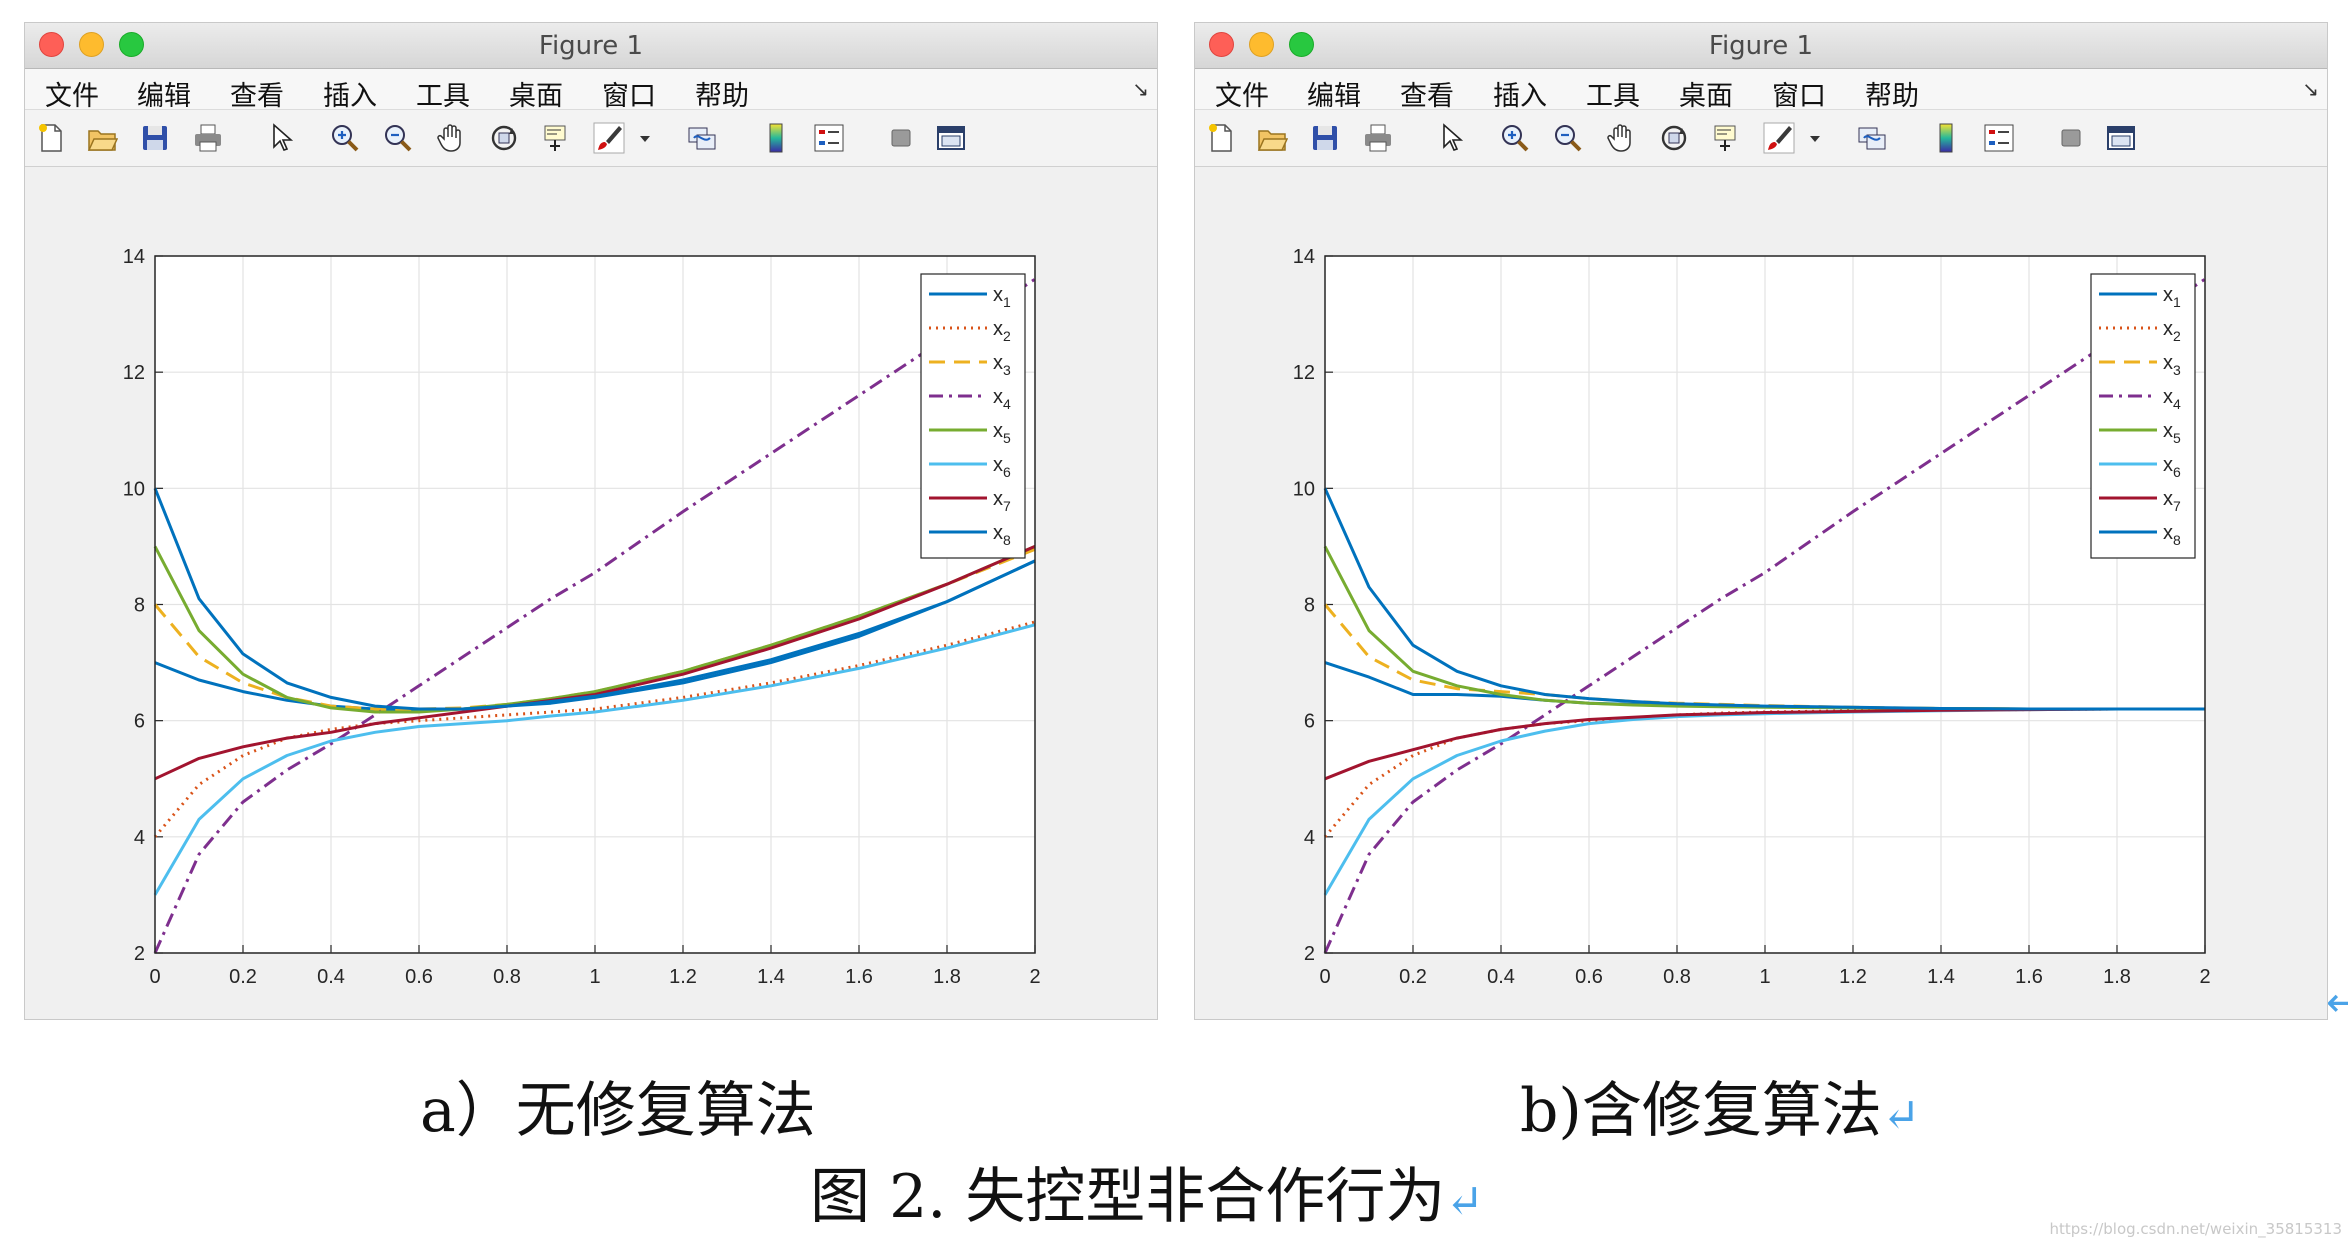 The height and width of the screenshot is (1242, 2348). I want to click on figure-caption: 图 2. 失控型非合作行为↵, so click(1147, 1191).